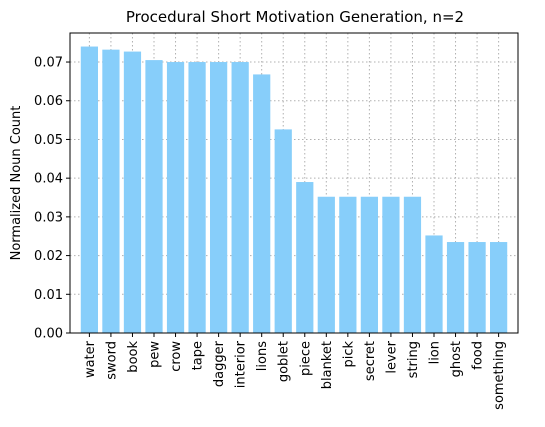  Describe the element at coordinates (348, 264) in the screenshot. I see `bar-pick` at that location.